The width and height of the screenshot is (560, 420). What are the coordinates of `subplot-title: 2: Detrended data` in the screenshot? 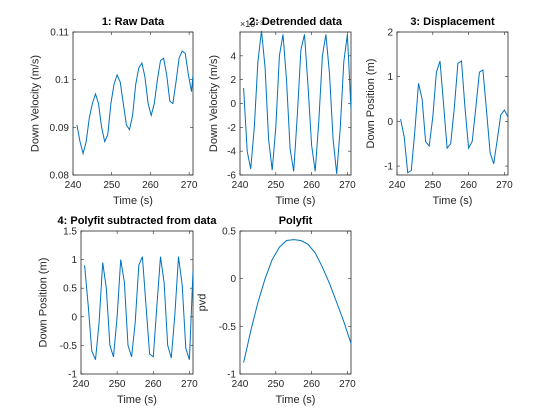 It's located at (296, 22).